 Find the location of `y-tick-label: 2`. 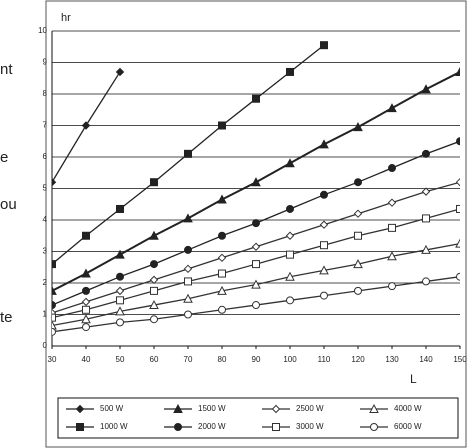

y-tick-label: 2 is located at coordinates (45, 282).